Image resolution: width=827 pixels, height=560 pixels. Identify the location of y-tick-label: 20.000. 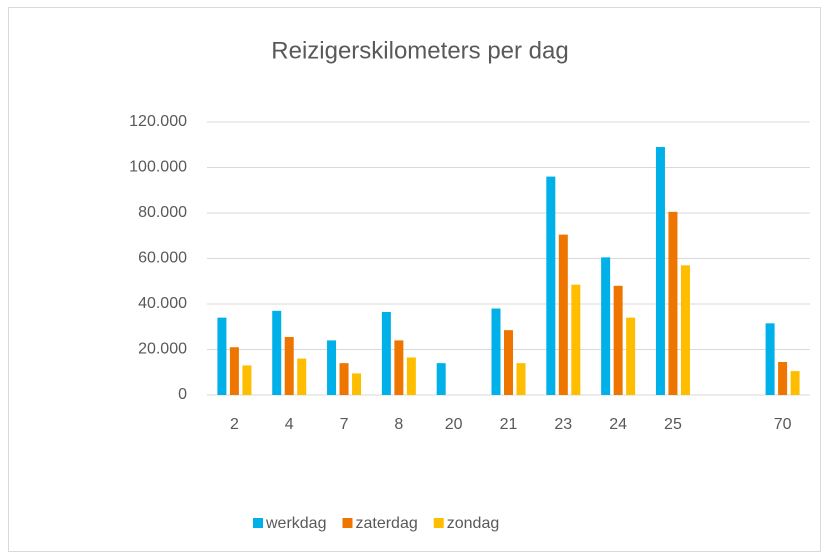
(162, 349).